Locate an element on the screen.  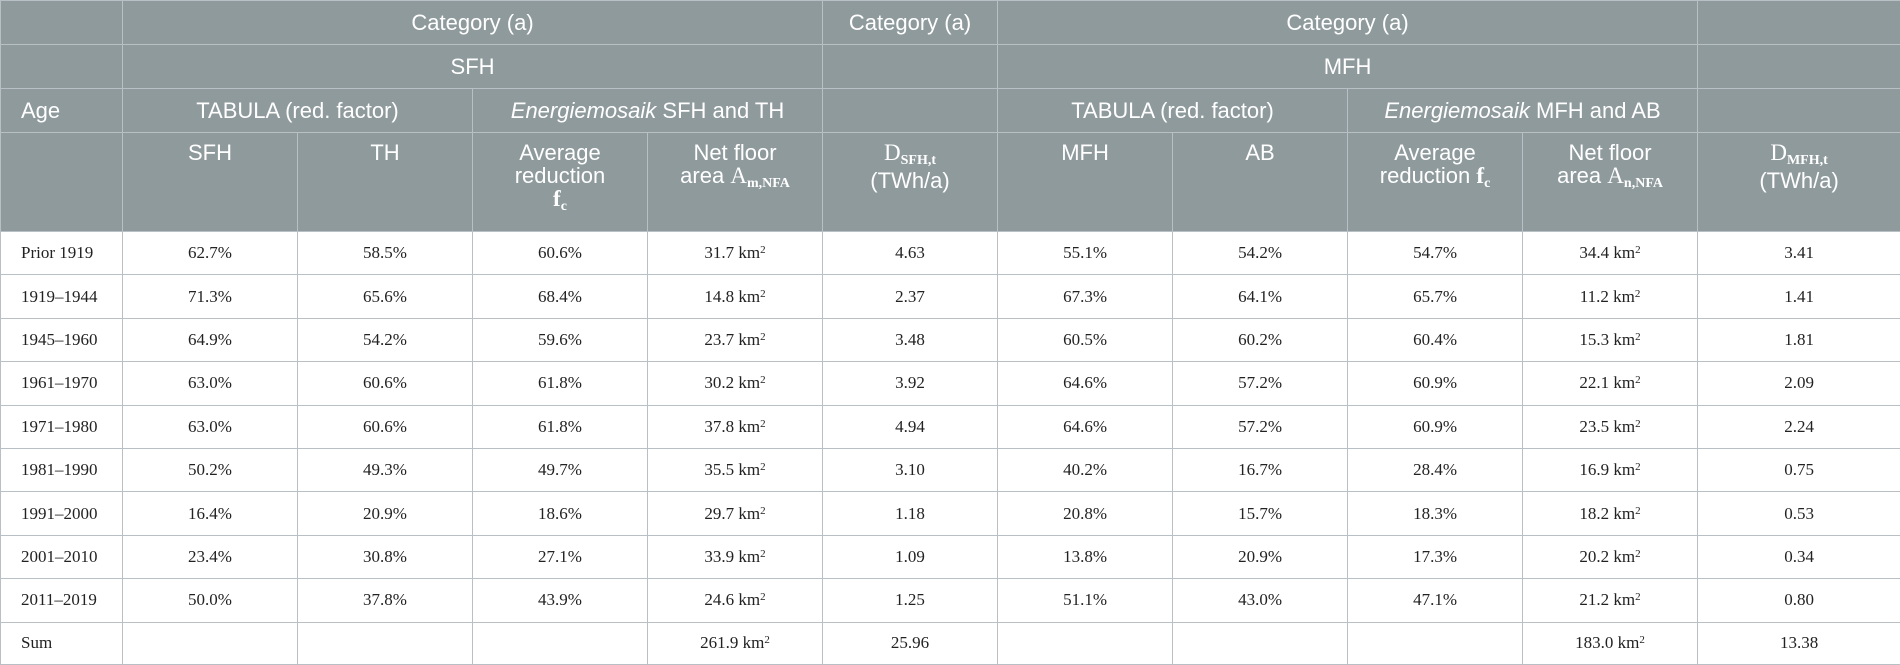
value: 18.2 is located at coordinates (1594, 513).